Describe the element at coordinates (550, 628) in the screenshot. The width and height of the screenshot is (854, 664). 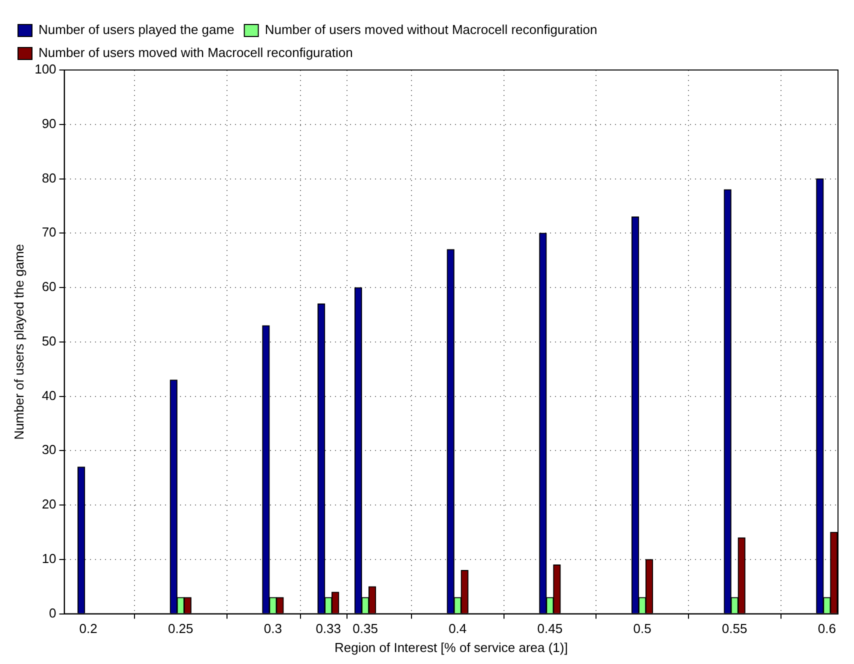
I see `x-tick-label: 0.45` at that location.